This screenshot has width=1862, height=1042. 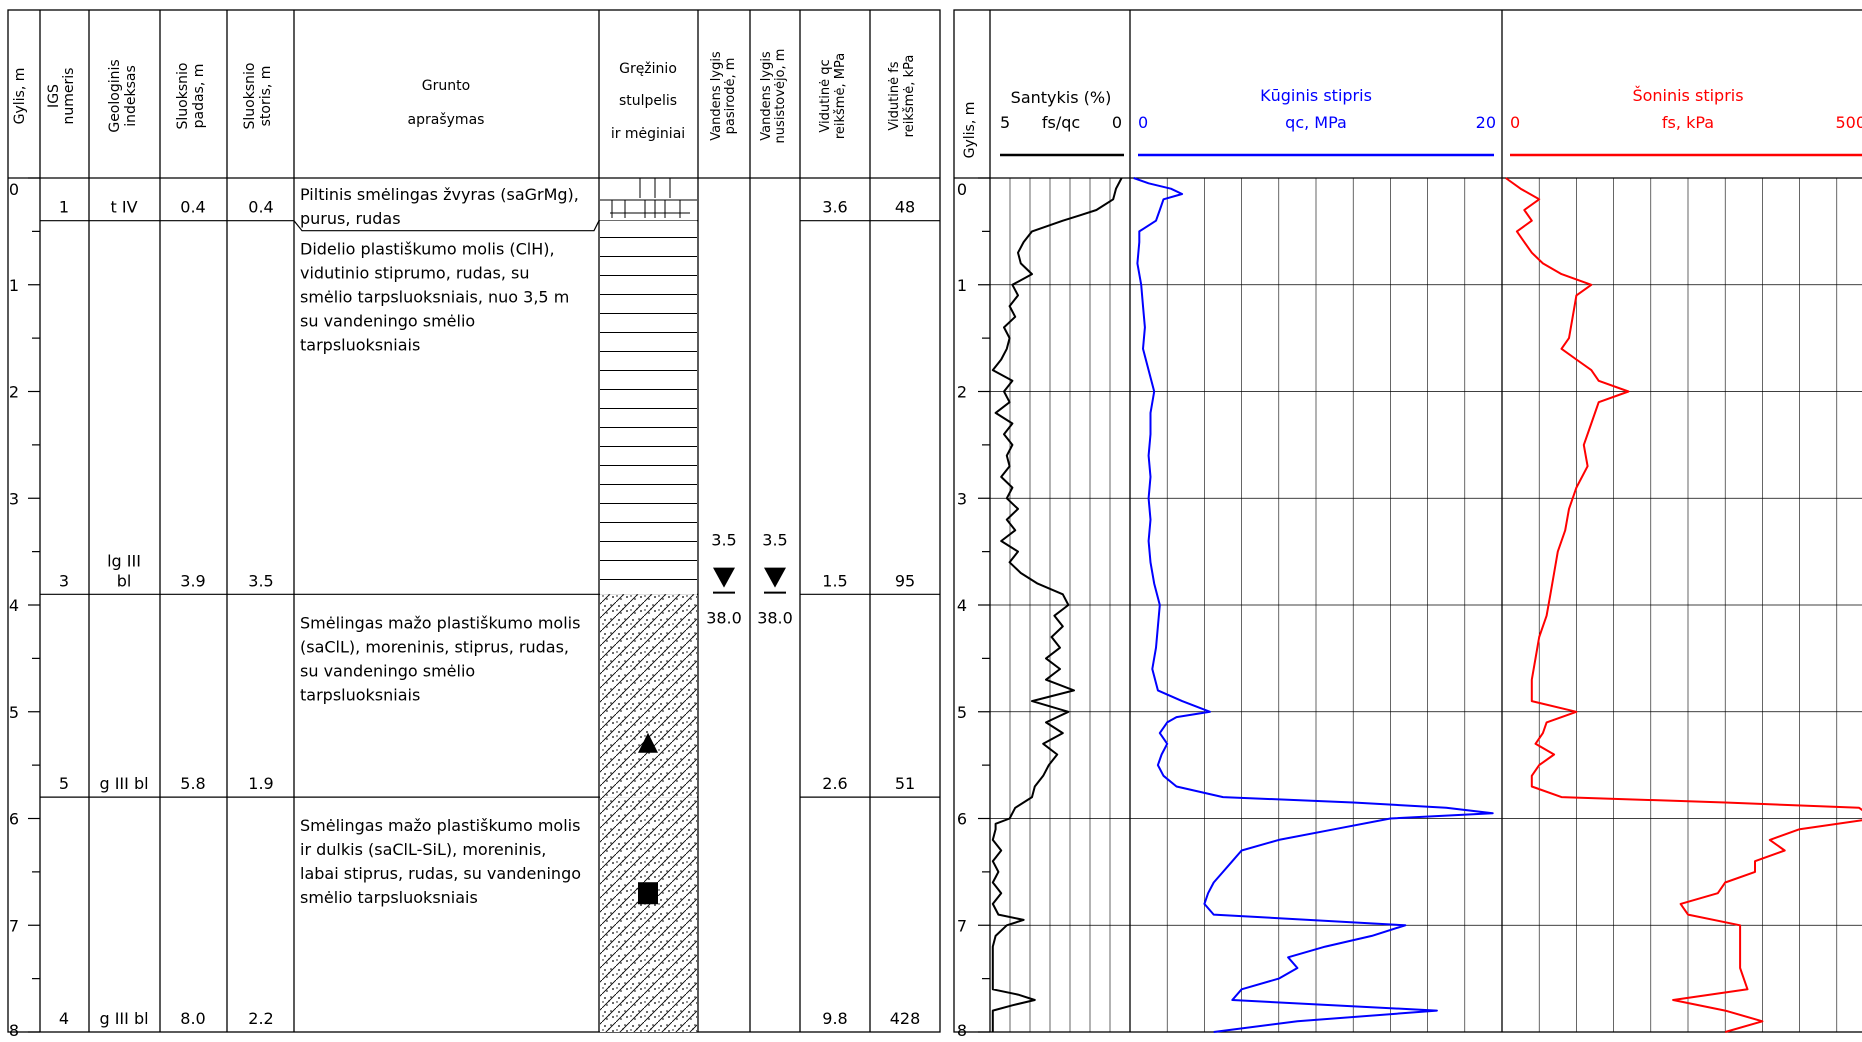 I want to click on ratio-series, so click(x=1057, y=604).